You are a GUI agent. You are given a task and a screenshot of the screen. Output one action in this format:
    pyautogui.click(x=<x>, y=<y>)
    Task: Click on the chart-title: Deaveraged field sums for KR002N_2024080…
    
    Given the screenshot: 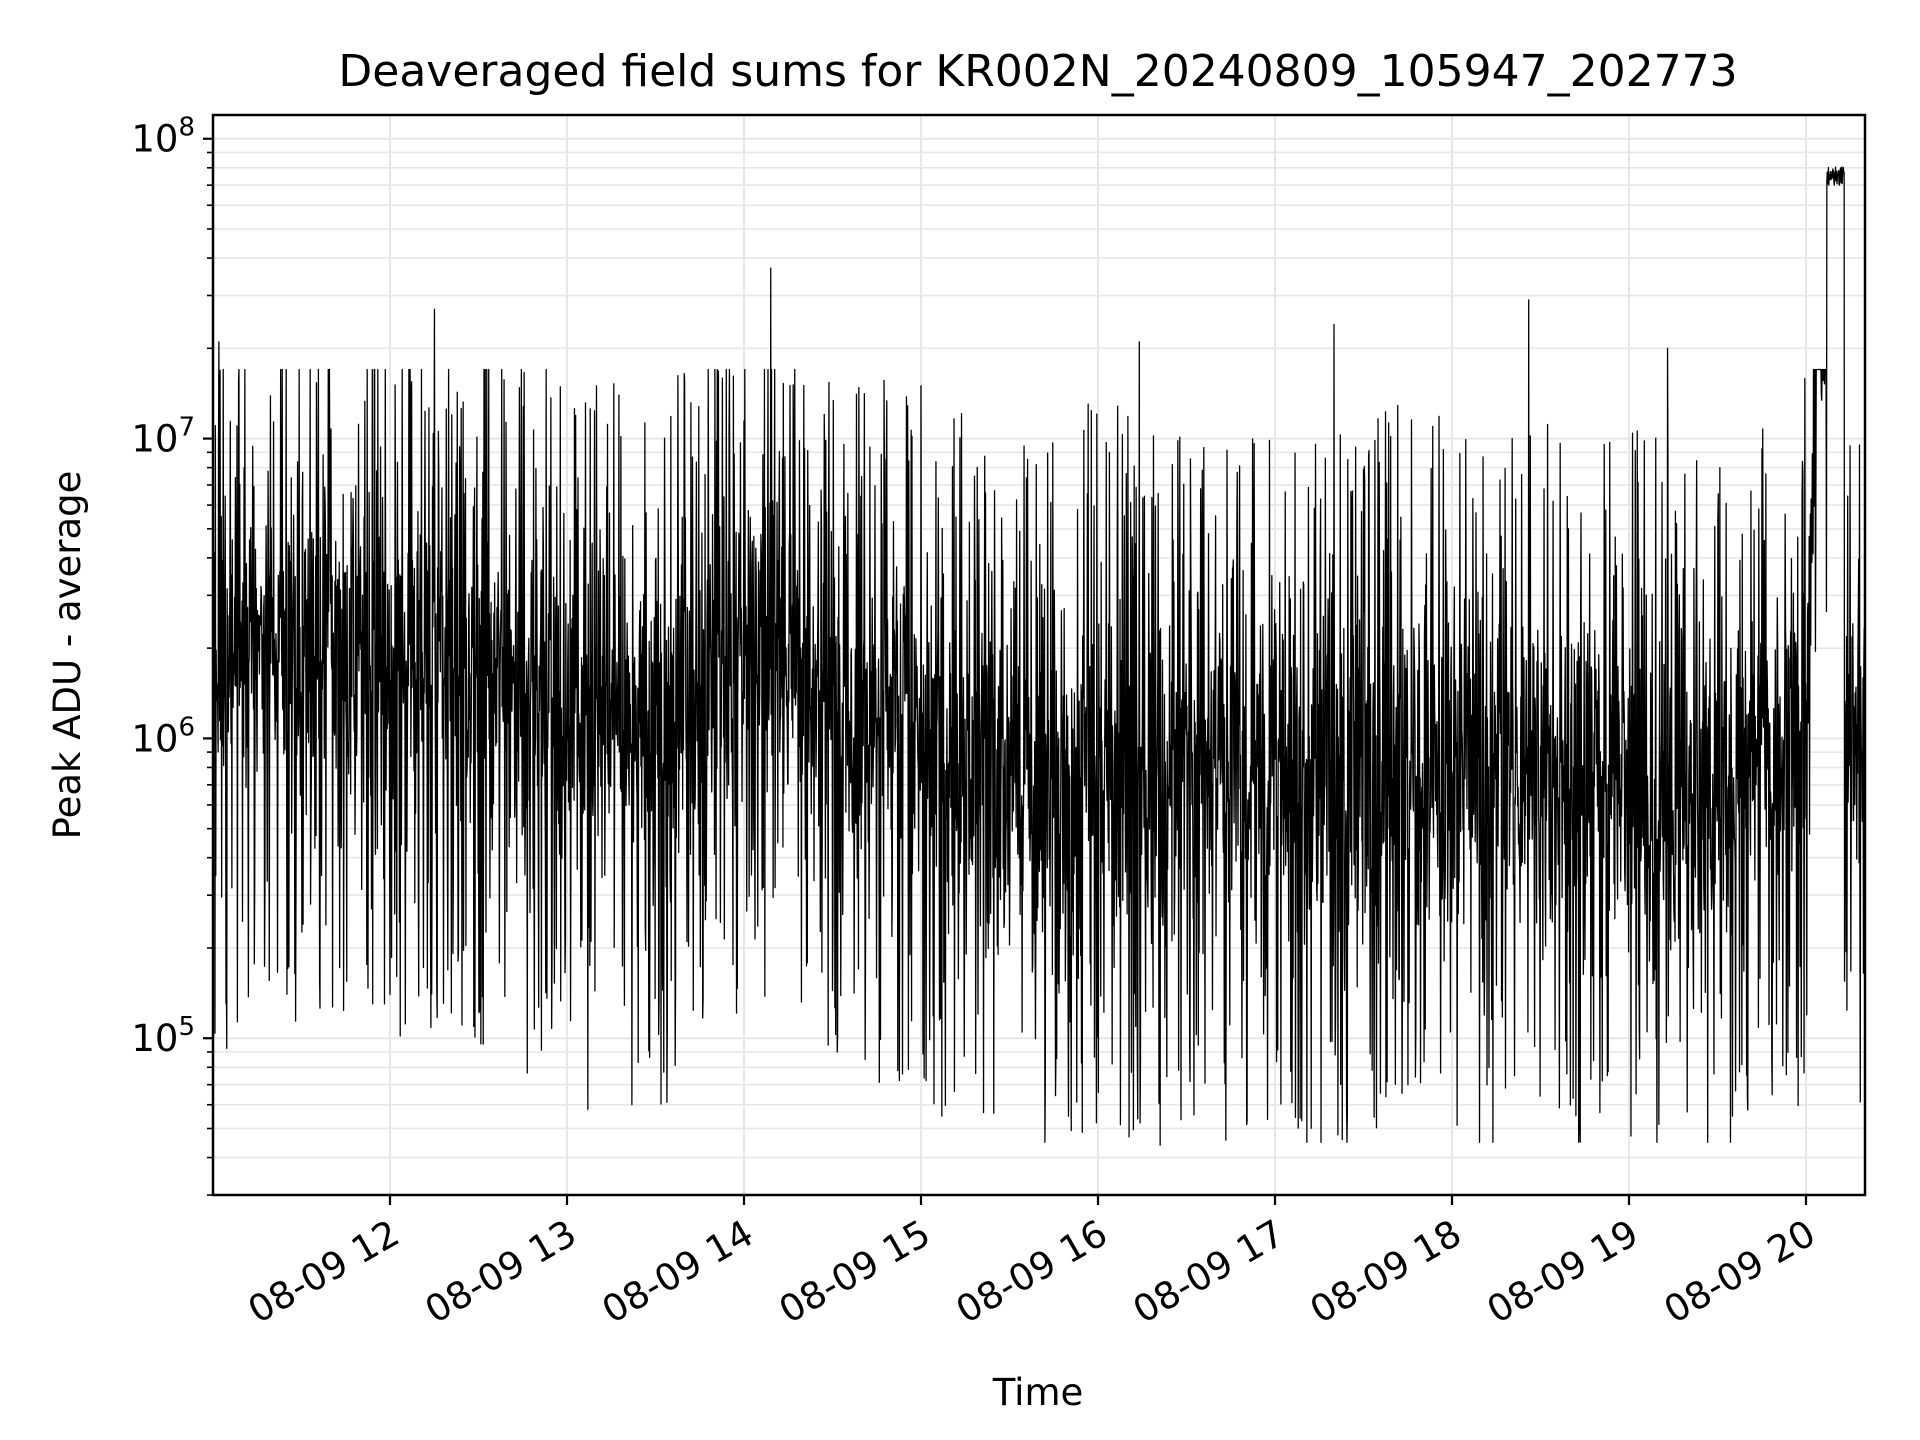 What is the action you would take?
    pyautogui.click(x=1037, y=71)
    